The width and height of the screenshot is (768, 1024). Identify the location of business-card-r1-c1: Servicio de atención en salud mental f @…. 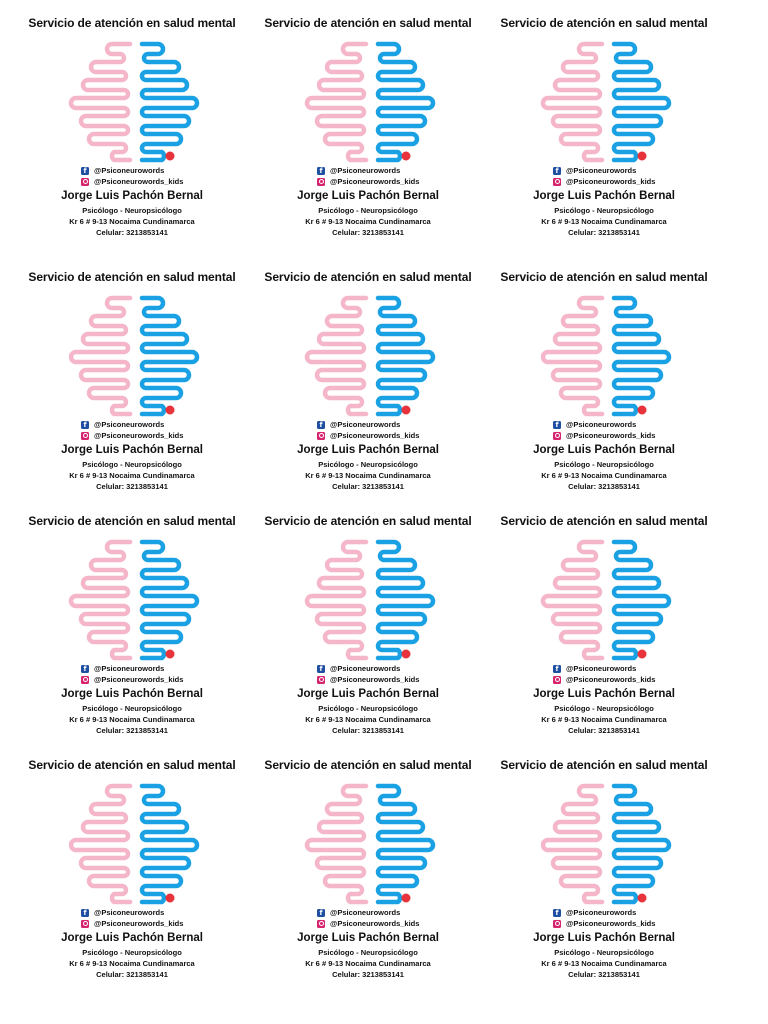
(132, 124).